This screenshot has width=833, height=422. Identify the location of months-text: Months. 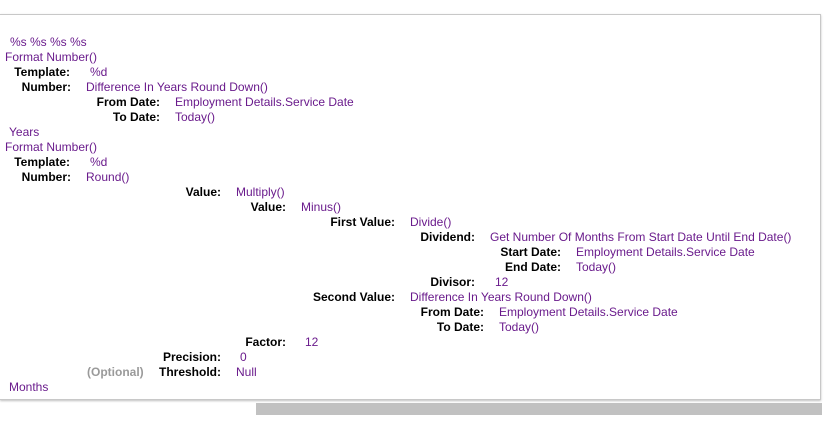
(29, 387).